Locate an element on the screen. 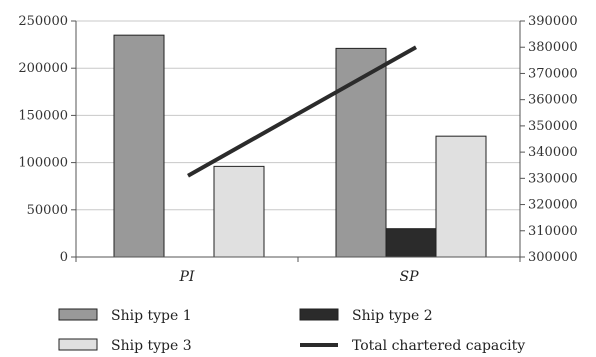 Image resolution: width=596 pixels, height=357 pixels. legend-item: Ship type 2 is located at coordinates (366, 316).